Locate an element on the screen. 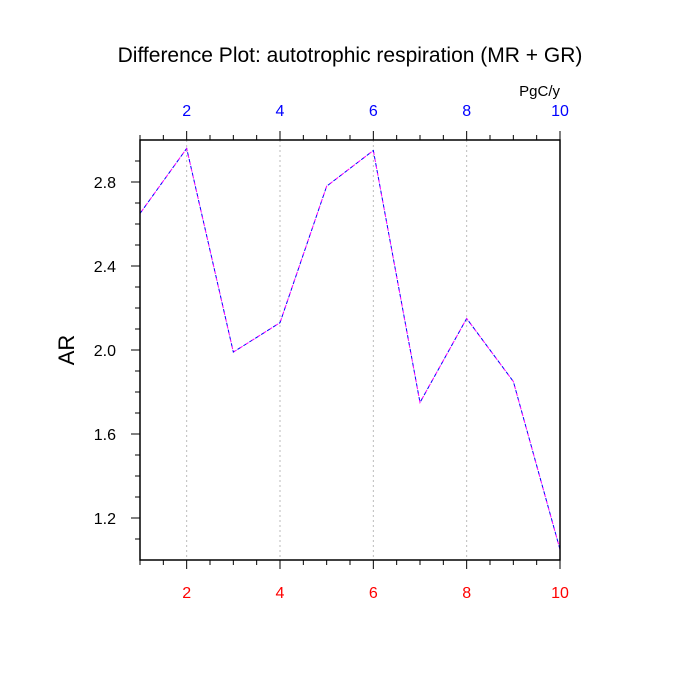 Image resolution: width=700 pixels, height=700 pixels. y-tick-label: 2.0 is located at coordinates (105, 351).